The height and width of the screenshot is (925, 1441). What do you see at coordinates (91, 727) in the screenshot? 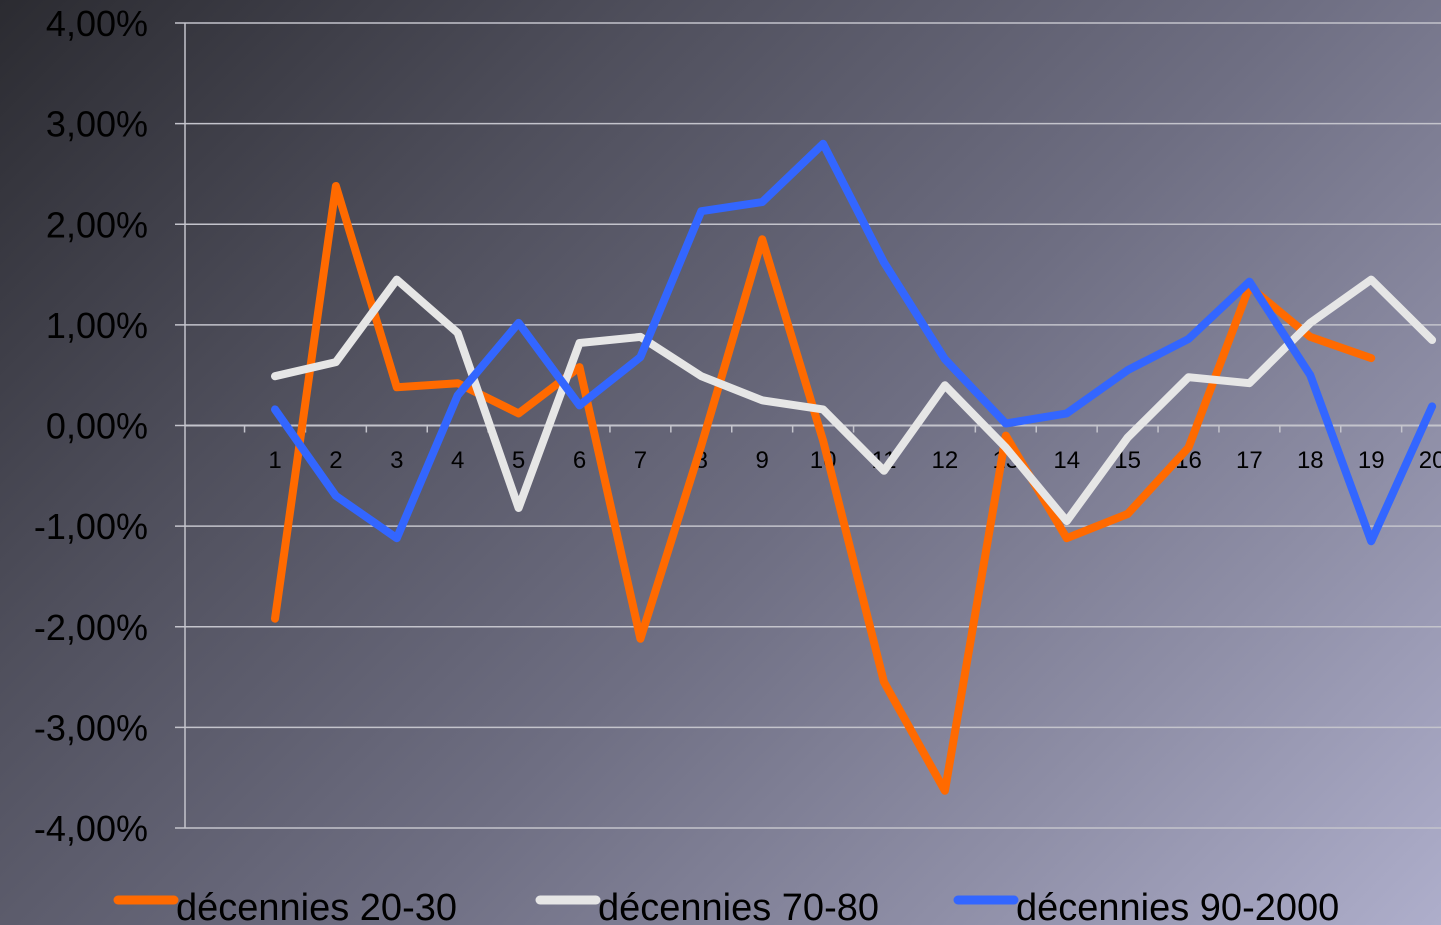
I see `y-tick-label: -3,00%` at bounding box center [91, 727].